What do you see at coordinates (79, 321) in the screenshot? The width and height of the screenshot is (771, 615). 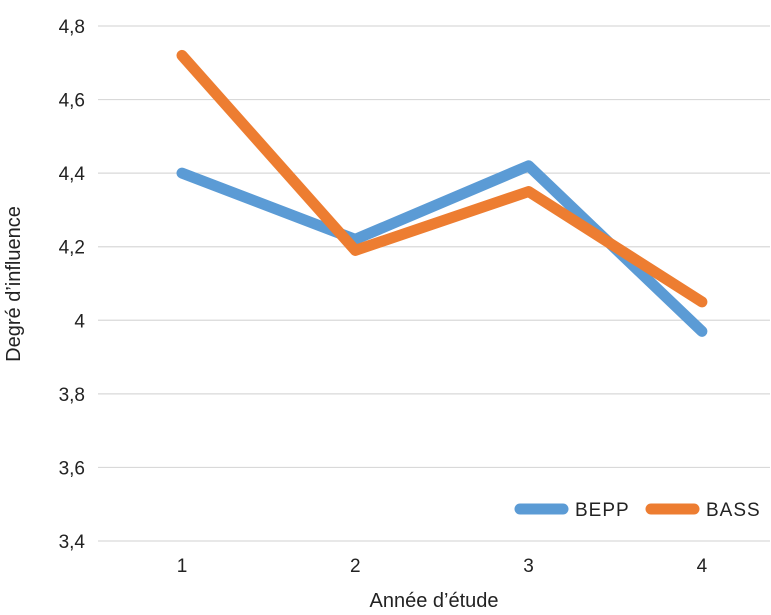 I see `y-tick-label: 4` at bounding box center [79, 321].